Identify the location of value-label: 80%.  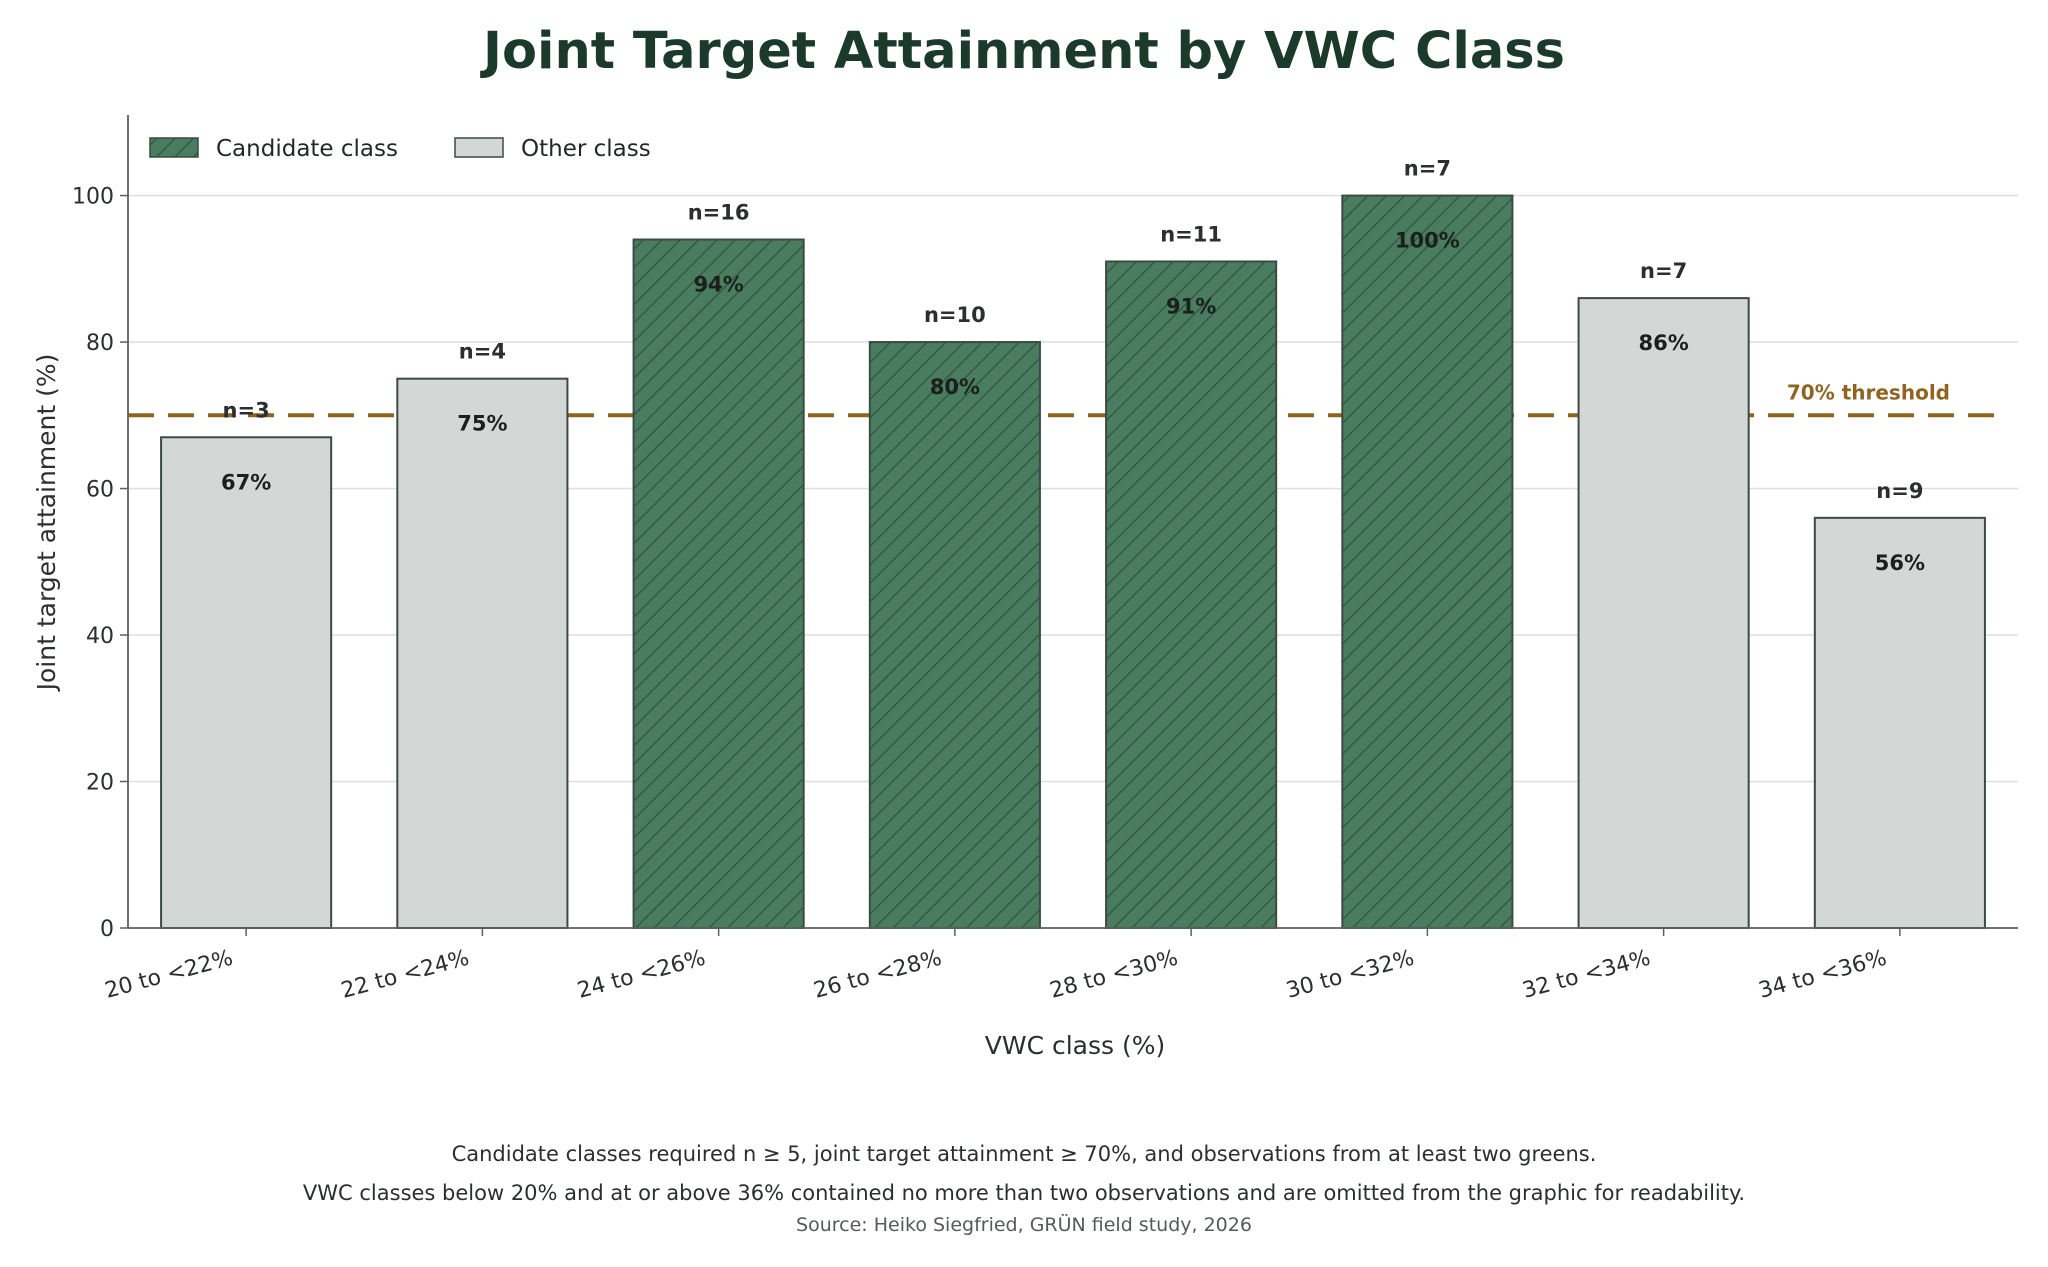
(955, 387).